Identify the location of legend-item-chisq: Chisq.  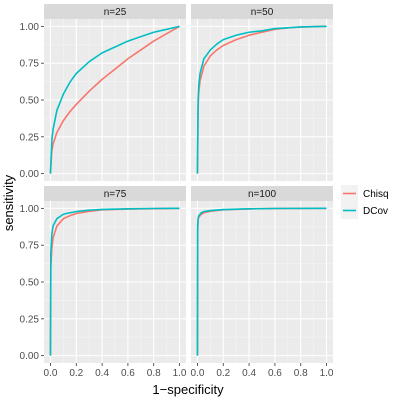
(365, 193).